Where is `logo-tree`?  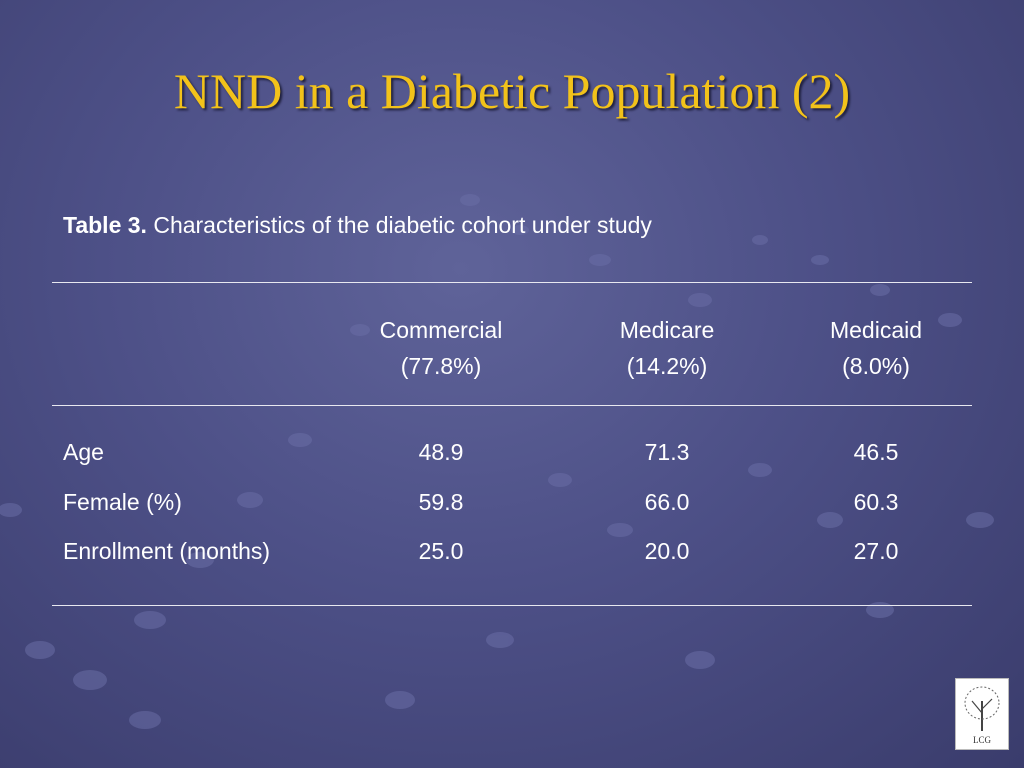
logo-tree is located at coordinates (982, 708).